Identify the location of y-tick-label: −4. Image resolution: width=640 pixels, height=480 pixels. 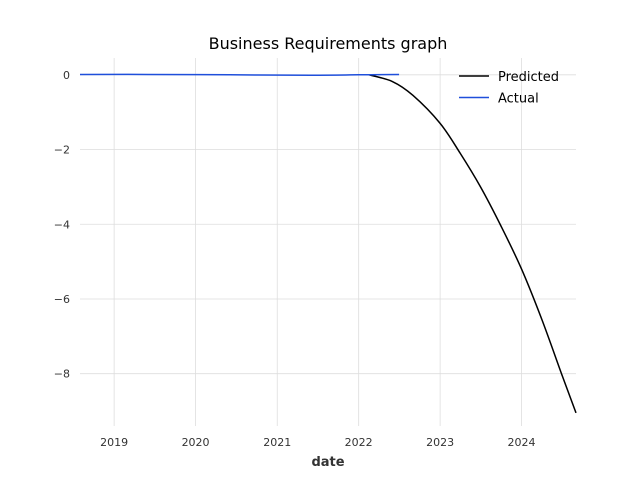
(62, 224).